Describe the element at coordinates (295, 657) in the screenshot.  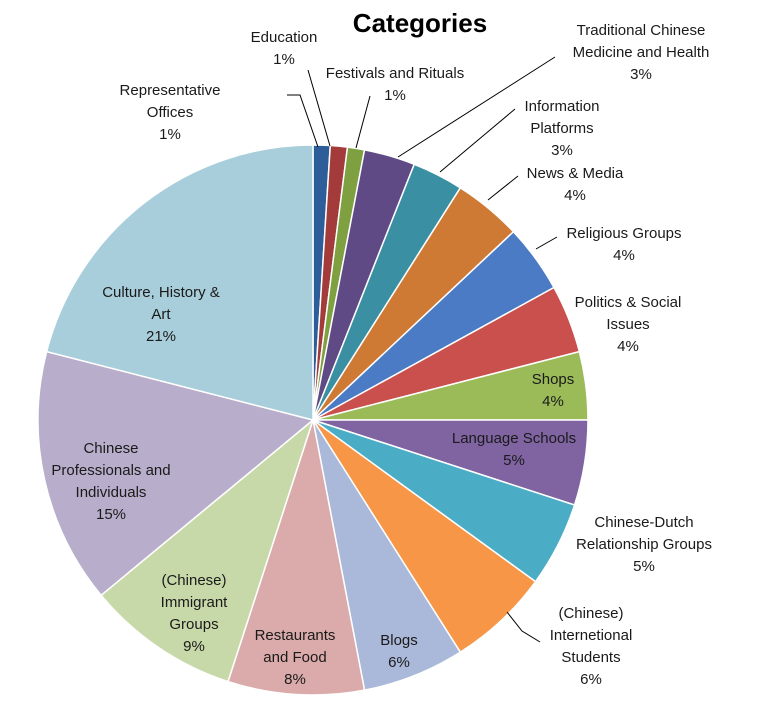
I see `slice-label-restaurants-and-food: Restaurants and Food 8%` at that location.